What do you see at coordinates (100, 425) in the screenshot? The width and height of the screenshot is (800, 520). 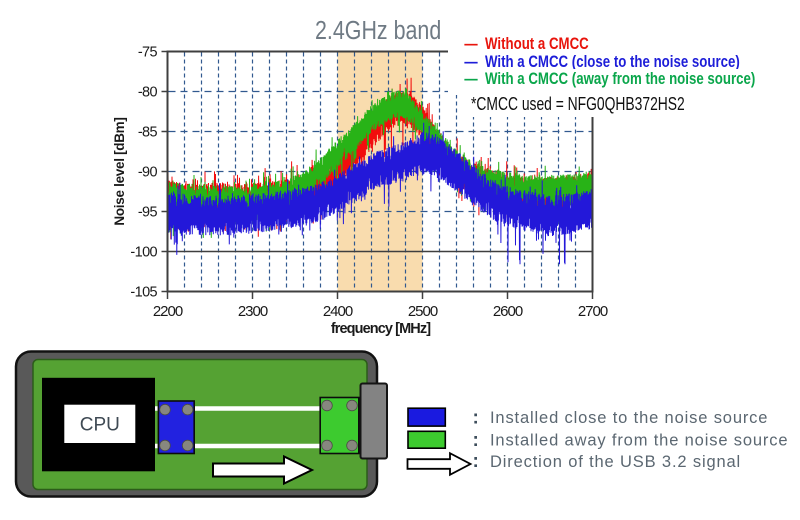 I see `svg-text: CPU` at bounding box center [100, 425].